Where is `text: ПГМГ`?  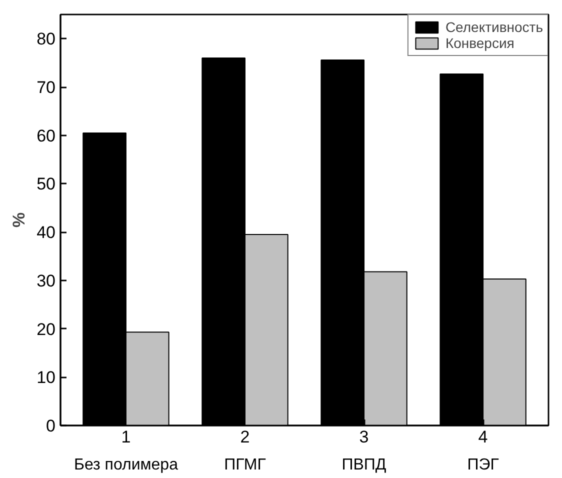
text: ПГМГ is located at coordinates (245, 465).